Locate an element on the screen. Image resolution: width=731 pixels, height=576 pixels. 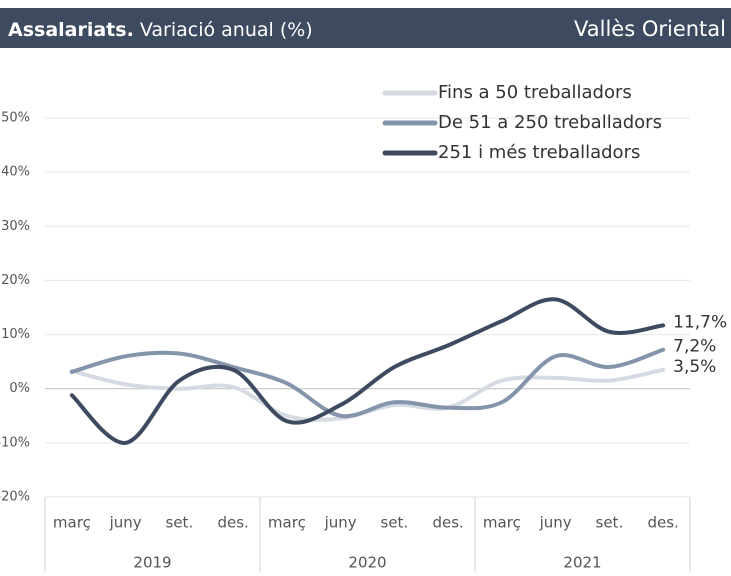
legend-label: 251 i més treballadors is located at coordinates (539, 152).